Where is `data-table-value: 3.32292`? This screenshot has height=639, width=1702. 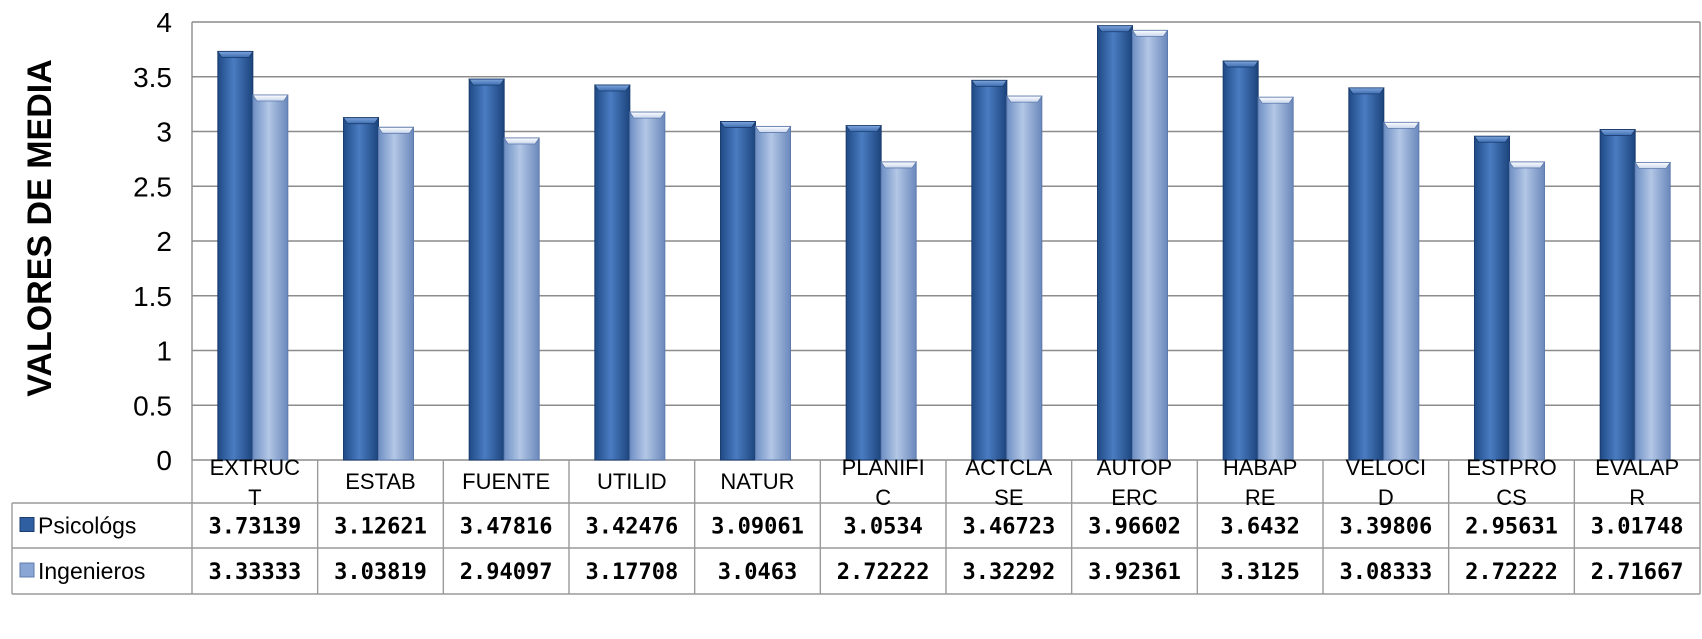 data-table-value: 3.32292 is located at coordinates (1008, 572).